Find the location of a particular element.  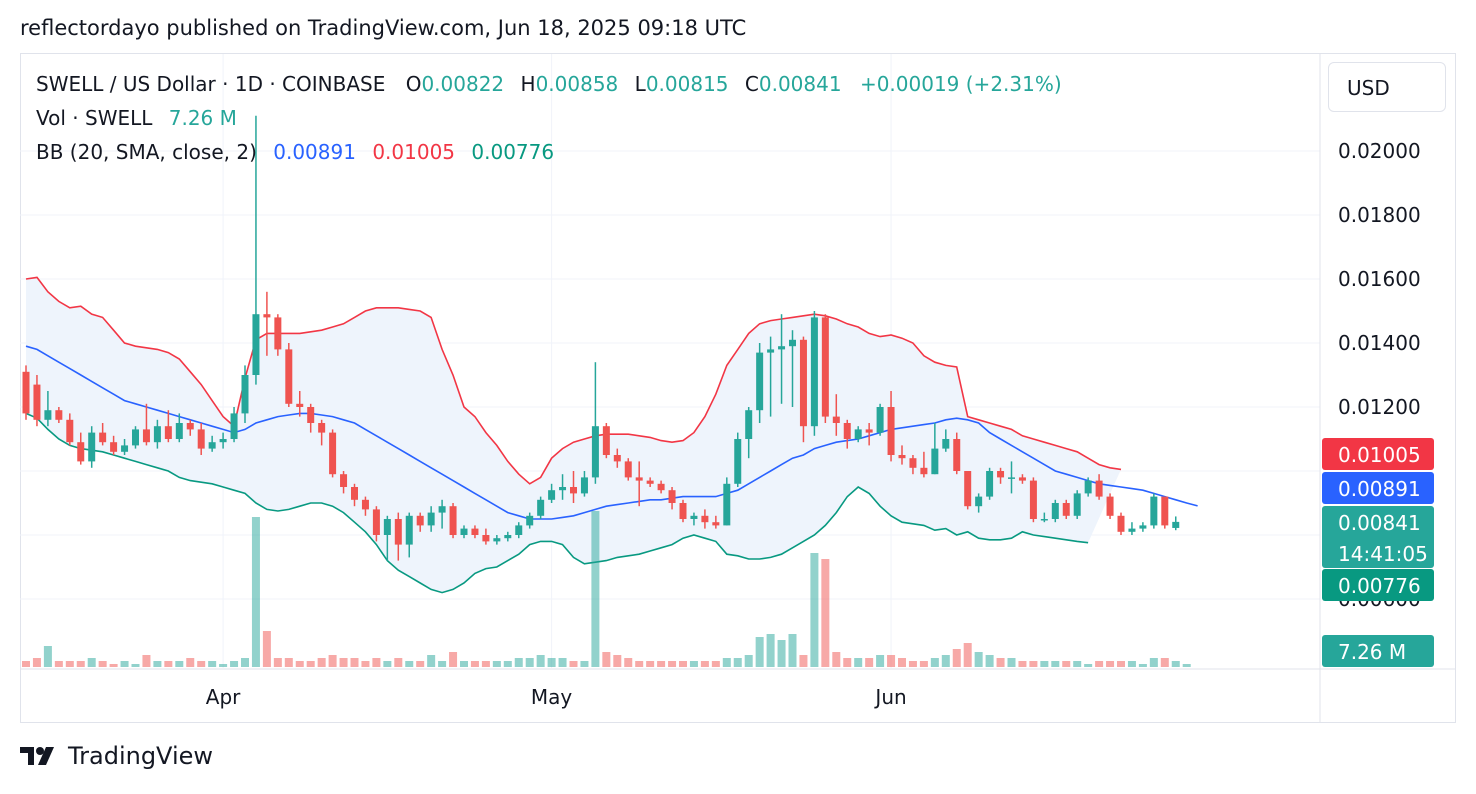

bb-label: BB (20, SMA, close, 2) is located at coordinates (146, 152).